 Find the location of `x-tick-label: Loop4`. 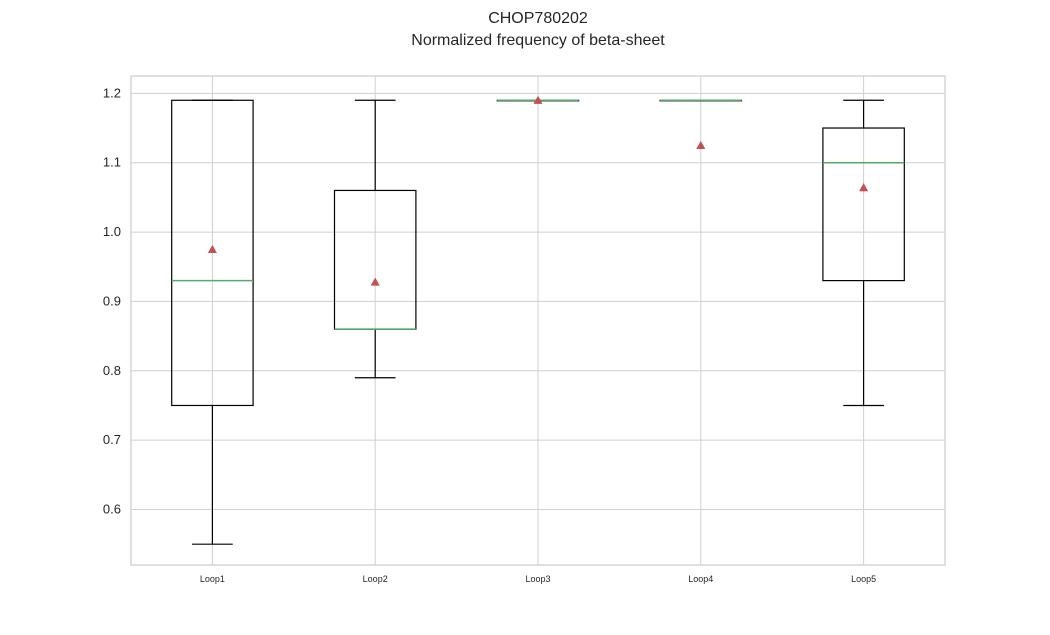

x-tick-label: Loop4 is located at coordinates (700, 579).